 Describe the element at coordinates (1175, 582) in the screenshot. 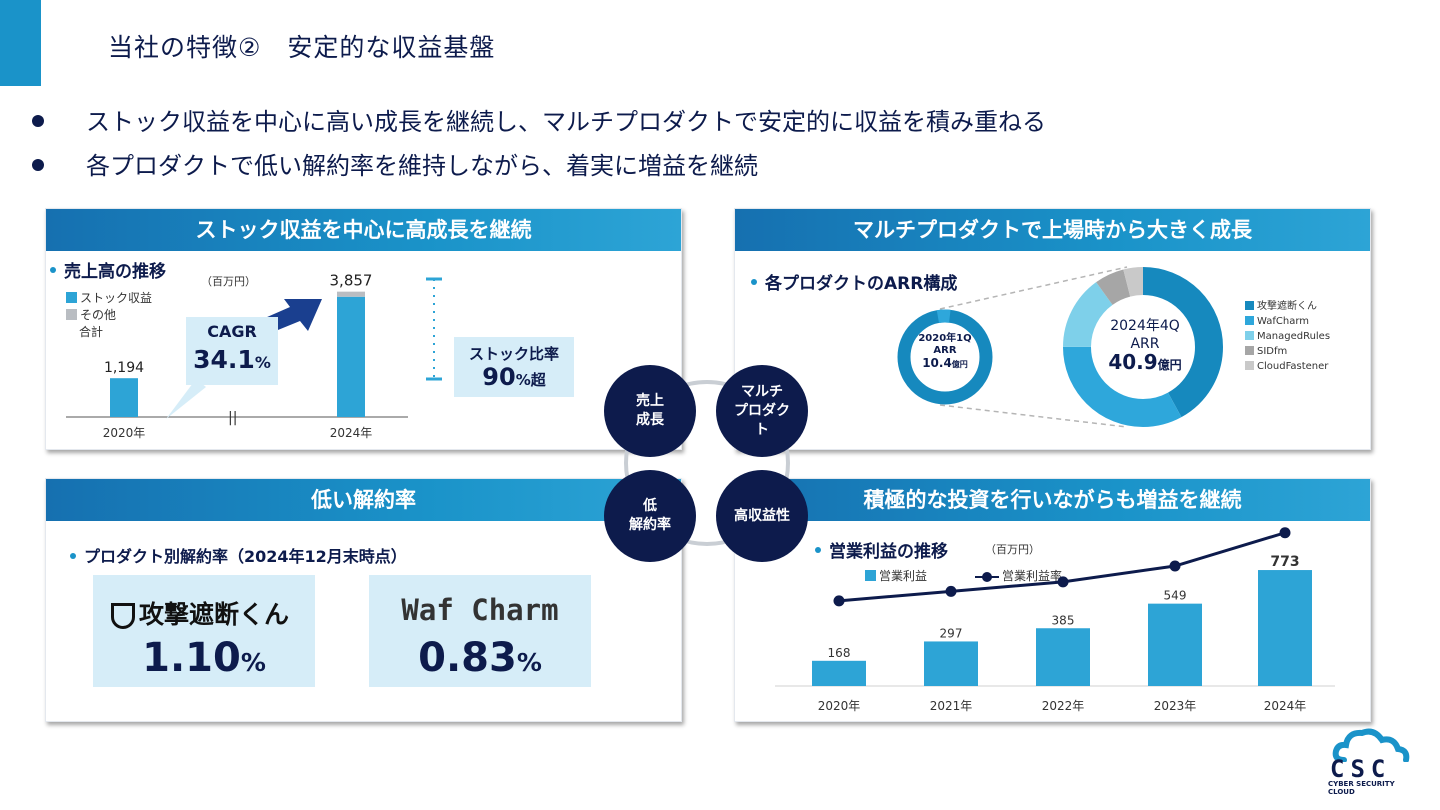

I see `rate-label: 18.00%` at that location.